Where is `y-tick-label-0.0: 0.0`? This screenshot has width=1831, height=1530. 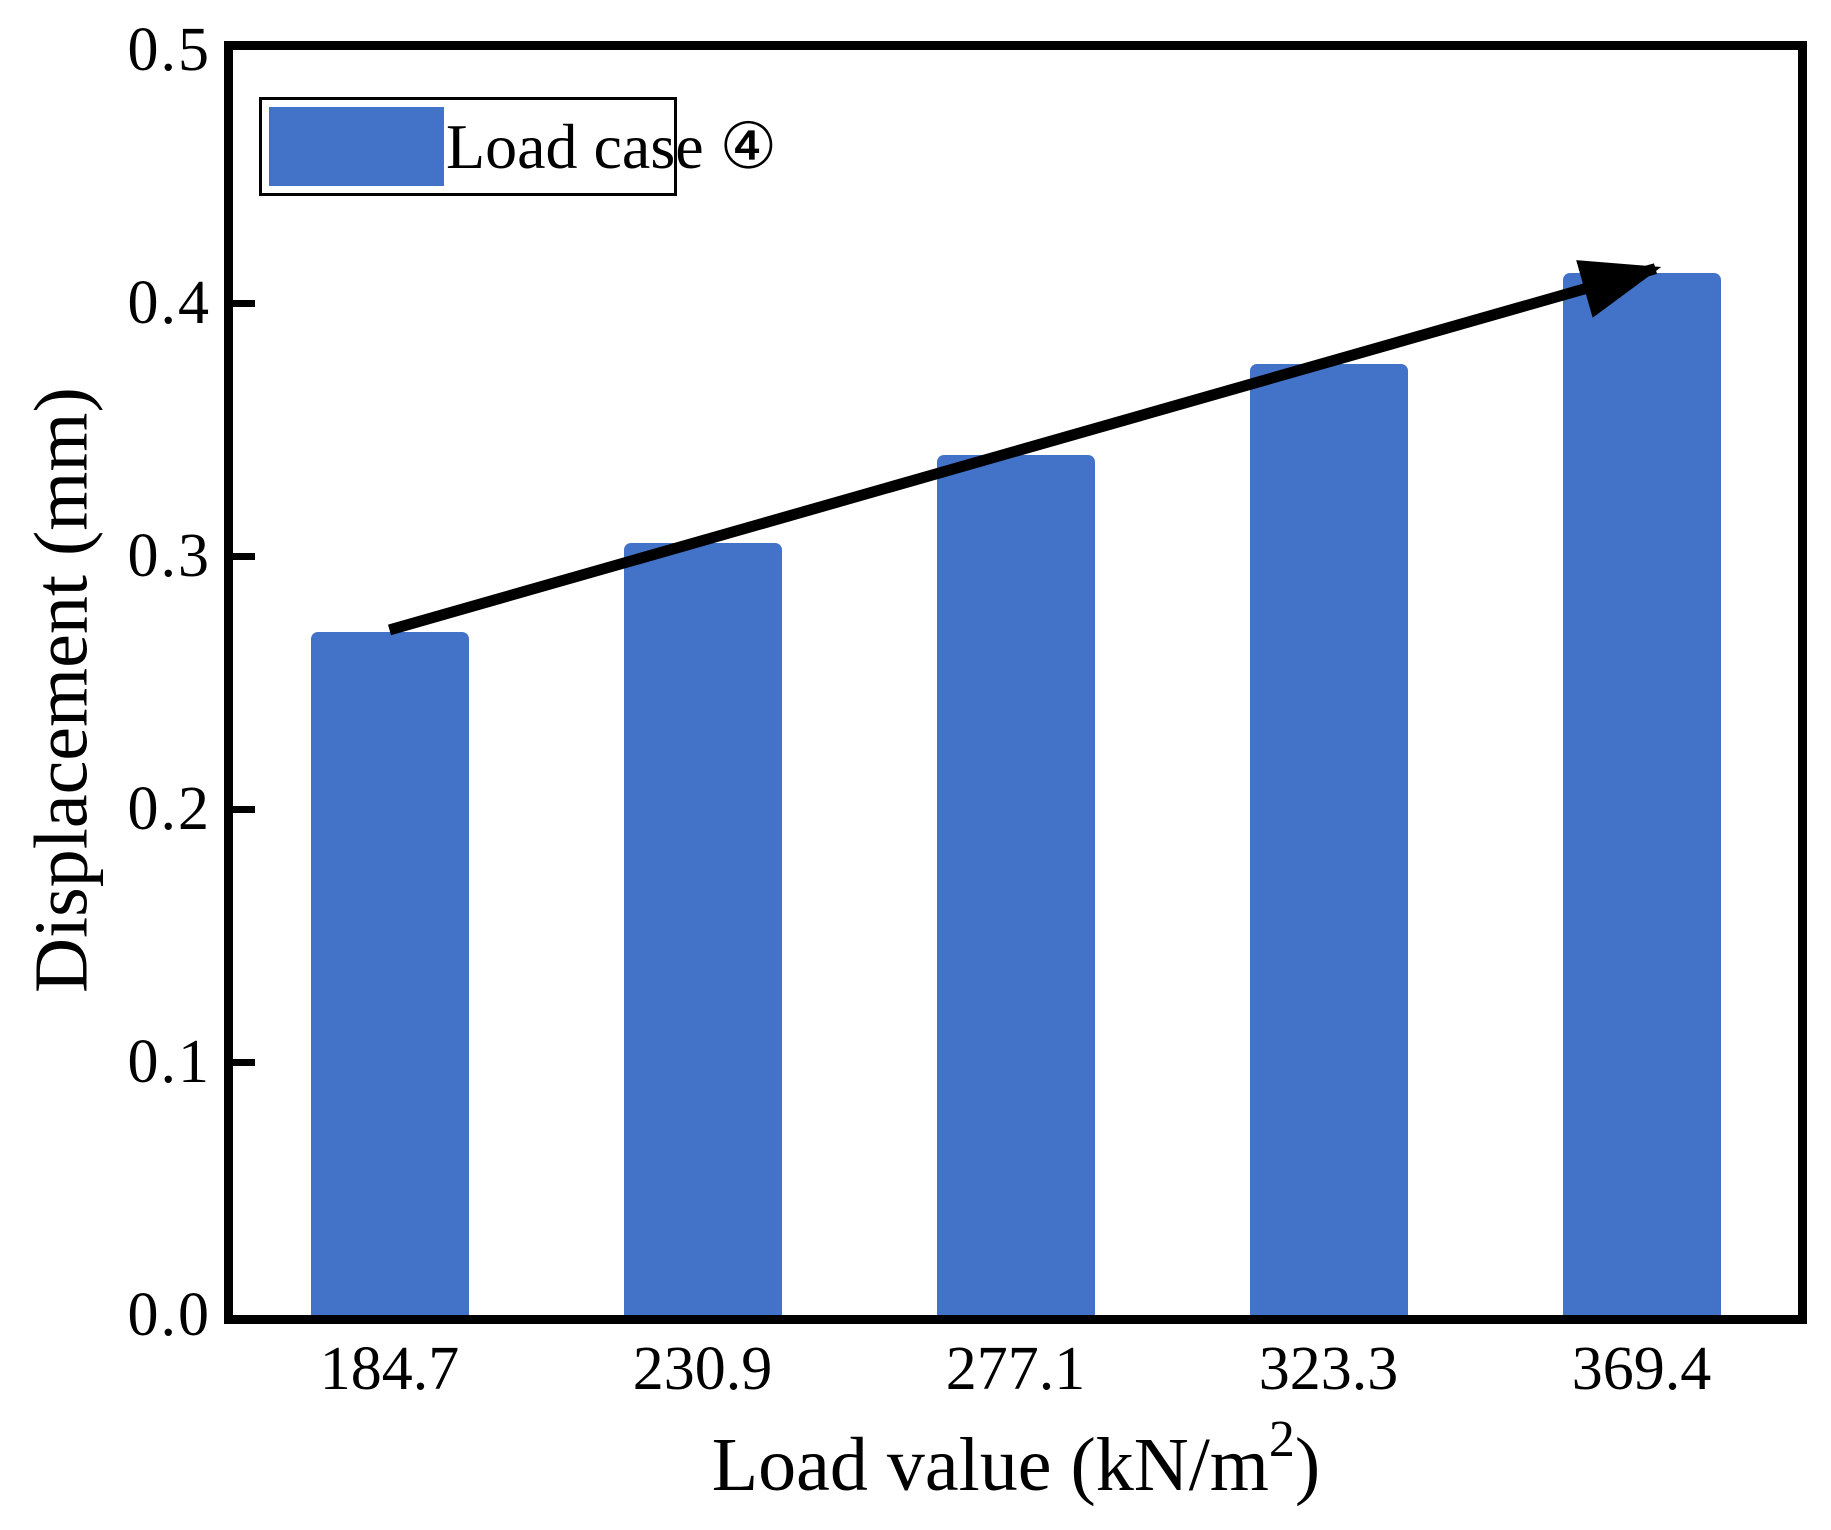
y-tick-label-0.0: 0.0 is located at coordinates (169, 1315).